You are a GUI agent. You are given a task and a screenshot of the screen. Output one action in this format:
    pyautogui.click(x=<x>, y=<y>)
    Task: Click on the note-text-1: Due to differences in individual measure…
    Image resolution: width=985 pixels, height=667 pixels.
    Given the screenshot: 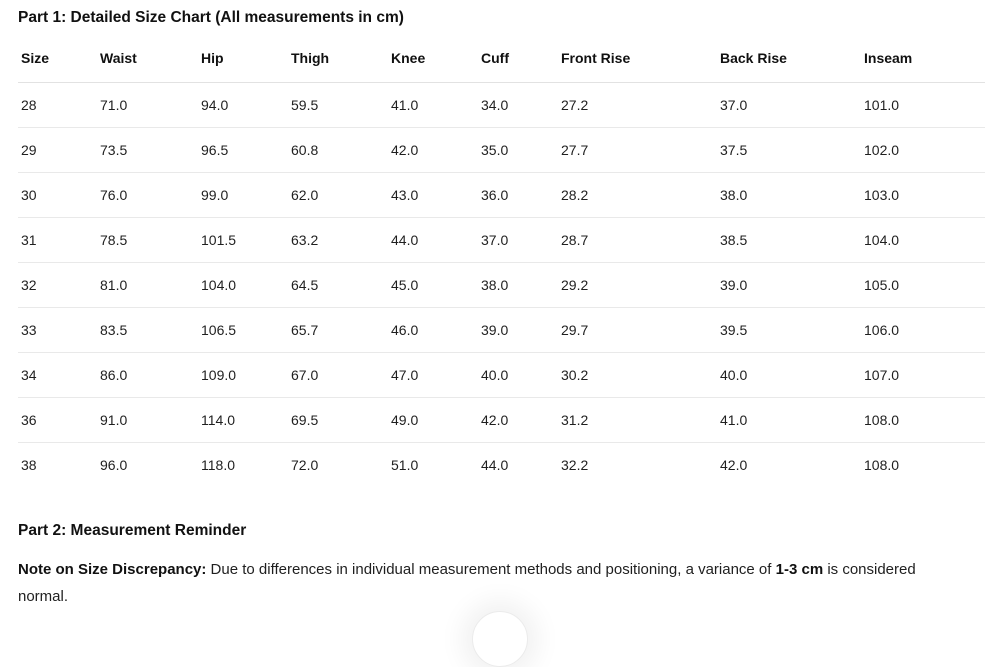 What is the action you would take?
    pyautogui.click(x=491, y=569)
    